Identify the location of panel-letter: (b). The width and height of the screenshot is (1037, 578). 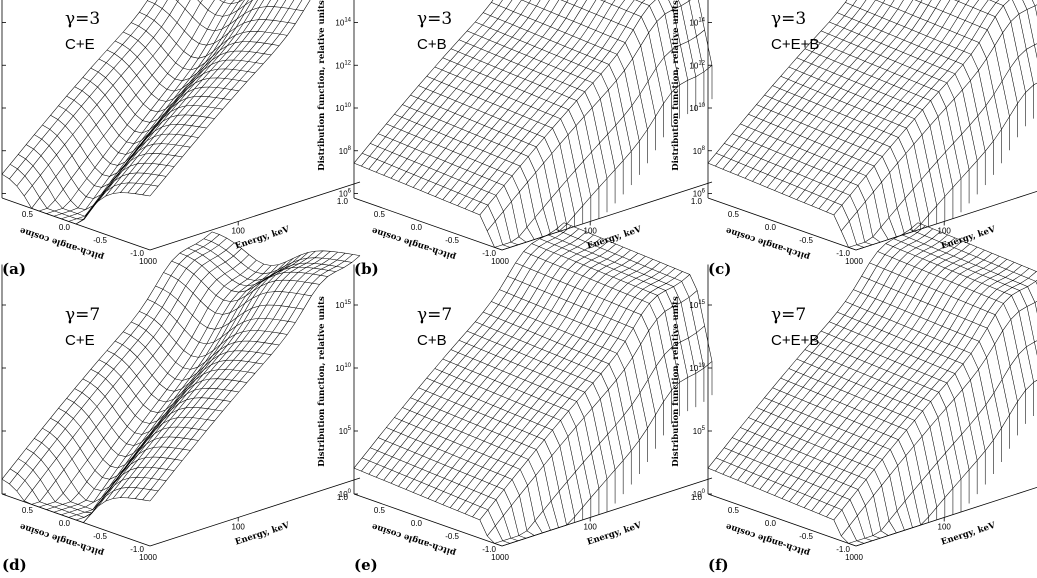
(366, 269).